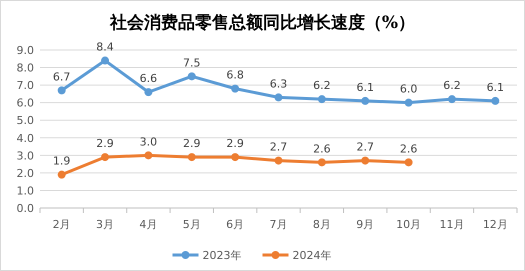  Describe the element at coordinates (25, 191) in the screenshot. I see `y-tick-label: 1.0` at that location.